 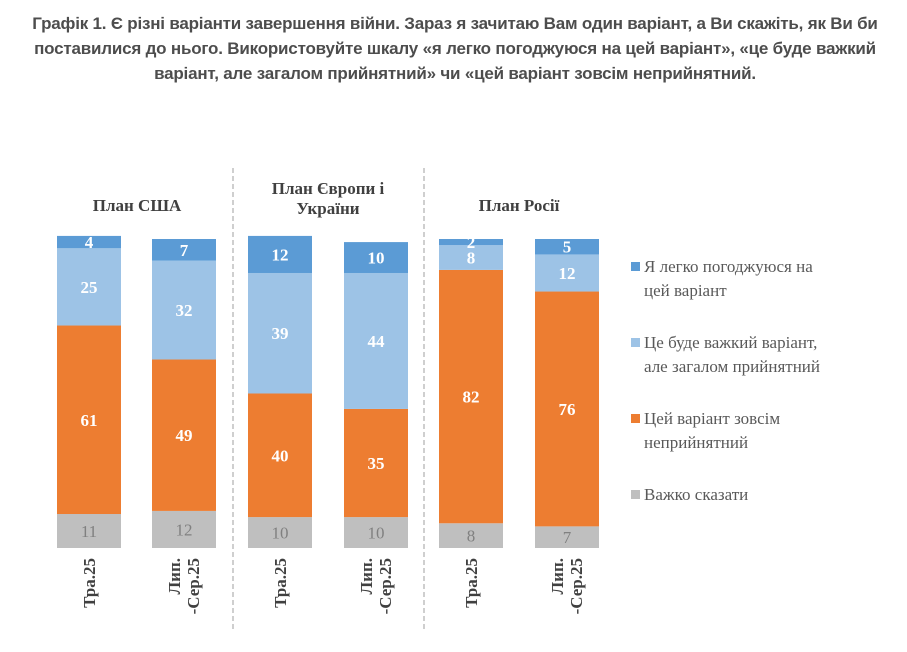 What do you see at coordinates (685, 290) in the screenshot?
I see `legend-label: цей варіант` at bounding box center [685, 290].